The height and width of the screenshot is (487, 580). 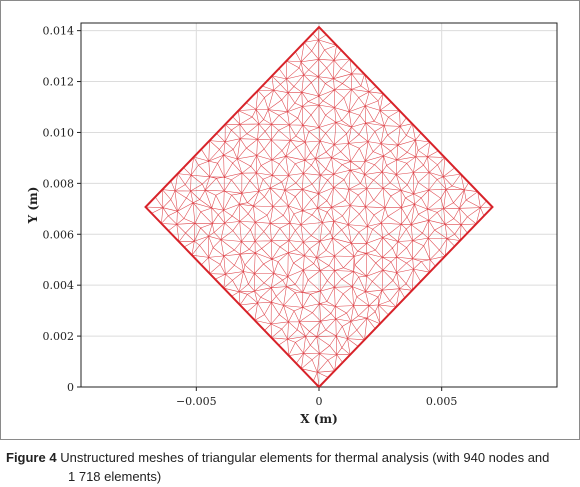 I want to click on y-tick-label: 0.014, so click(x=59, y=31).